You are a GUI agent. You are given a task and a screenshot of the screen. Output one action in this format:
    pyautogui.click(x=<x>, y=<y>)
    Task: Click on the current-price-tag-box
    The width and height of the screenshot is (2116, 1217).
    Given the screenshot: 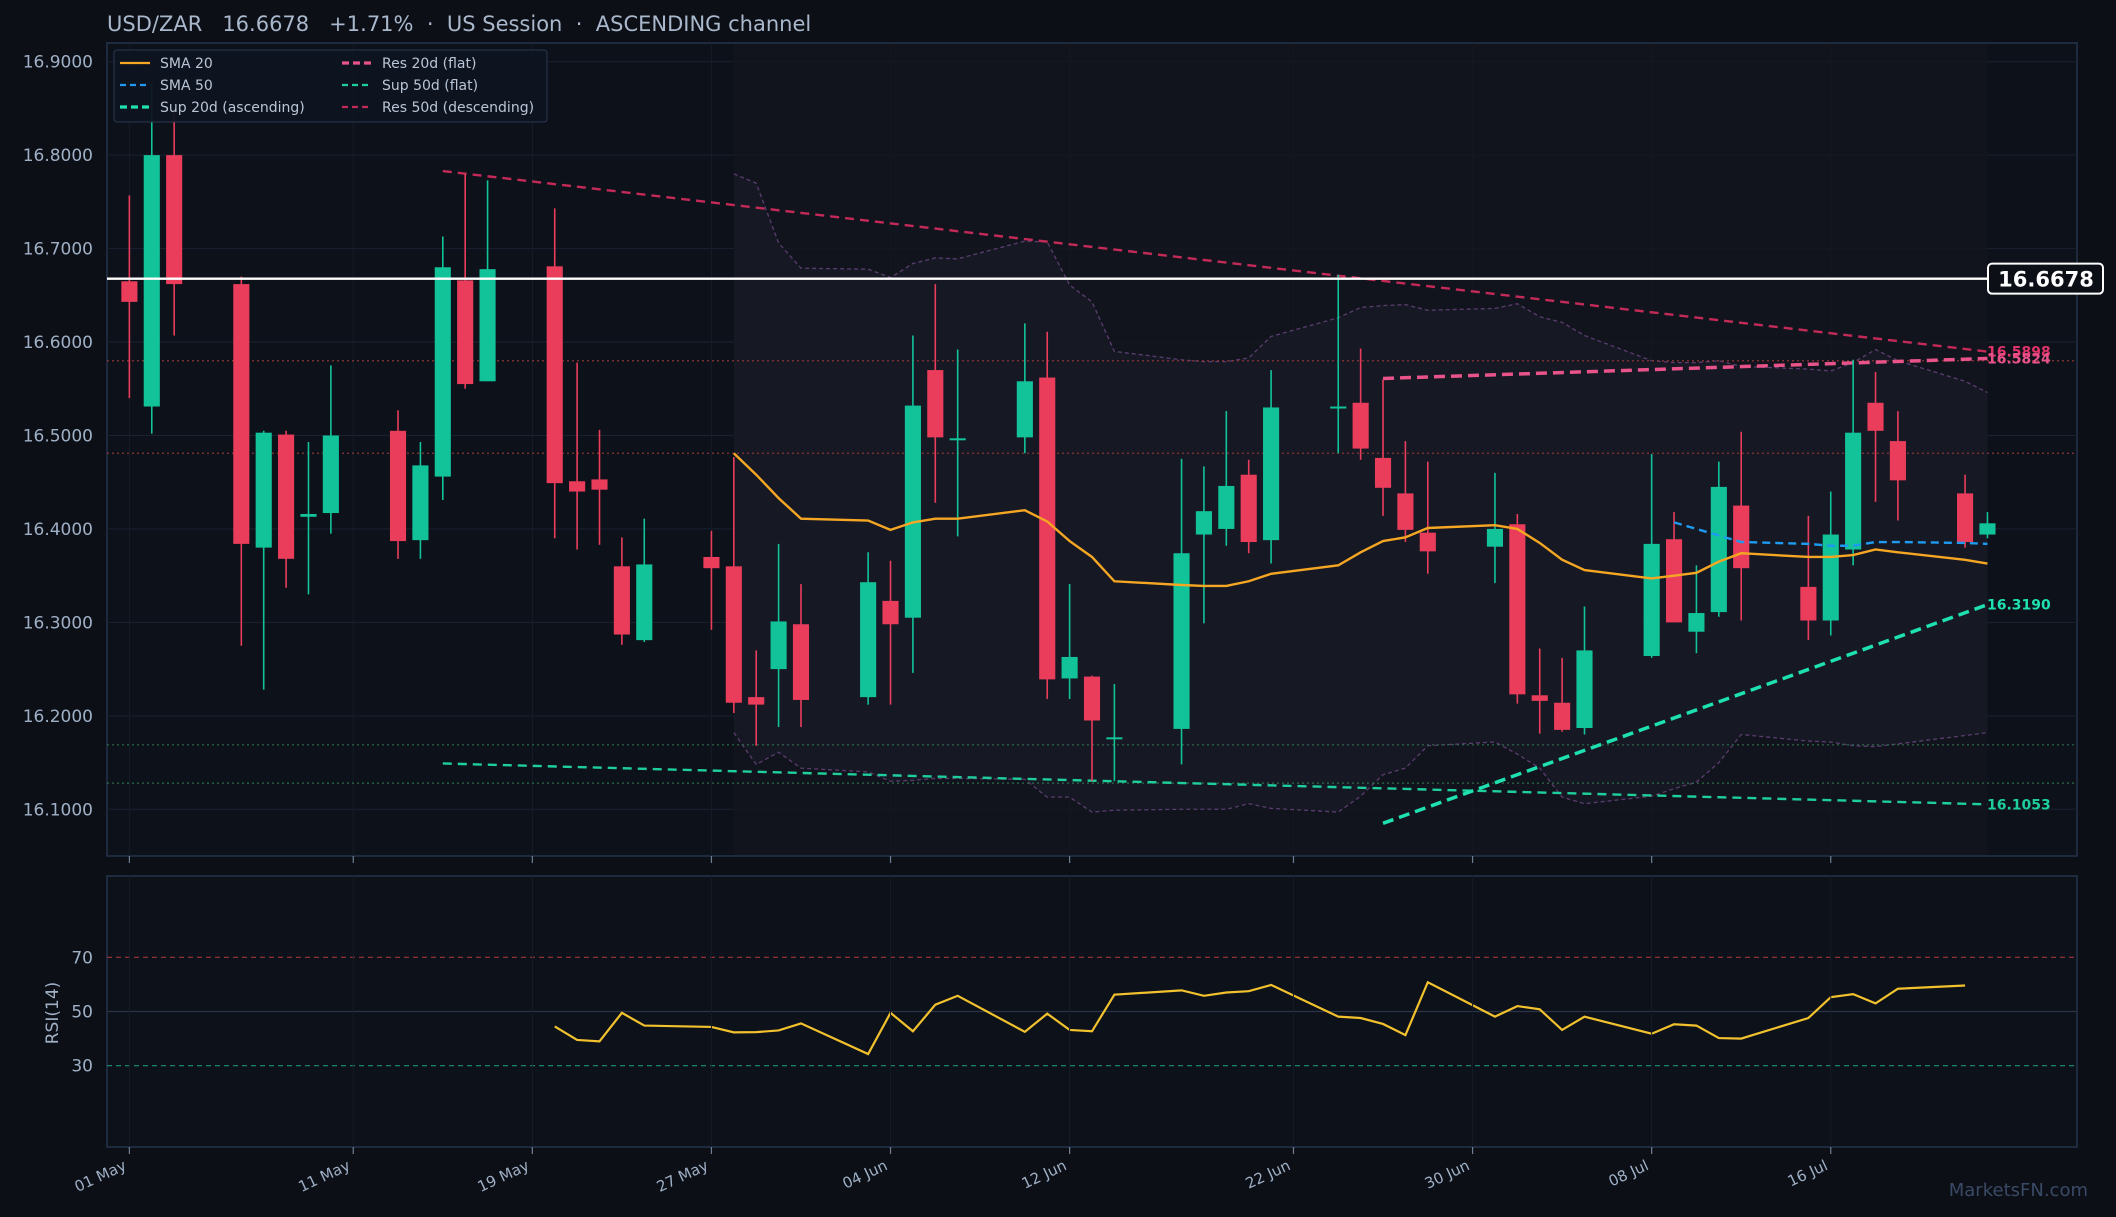 What is the action you would take?
    pyautogui.click(x=2045, y=278)
    